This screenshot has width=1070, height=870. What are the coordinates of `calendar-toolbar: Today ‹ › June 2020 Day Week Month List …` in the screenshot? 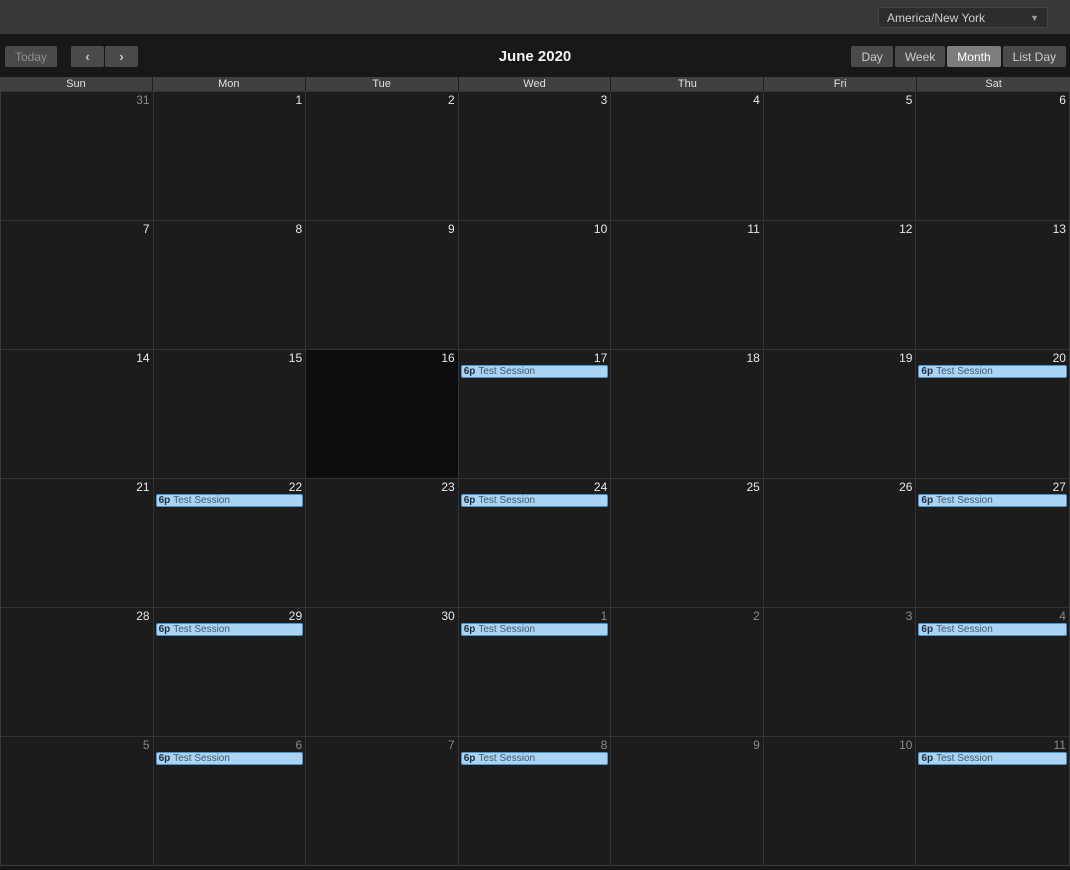 It's located at (535, 55).